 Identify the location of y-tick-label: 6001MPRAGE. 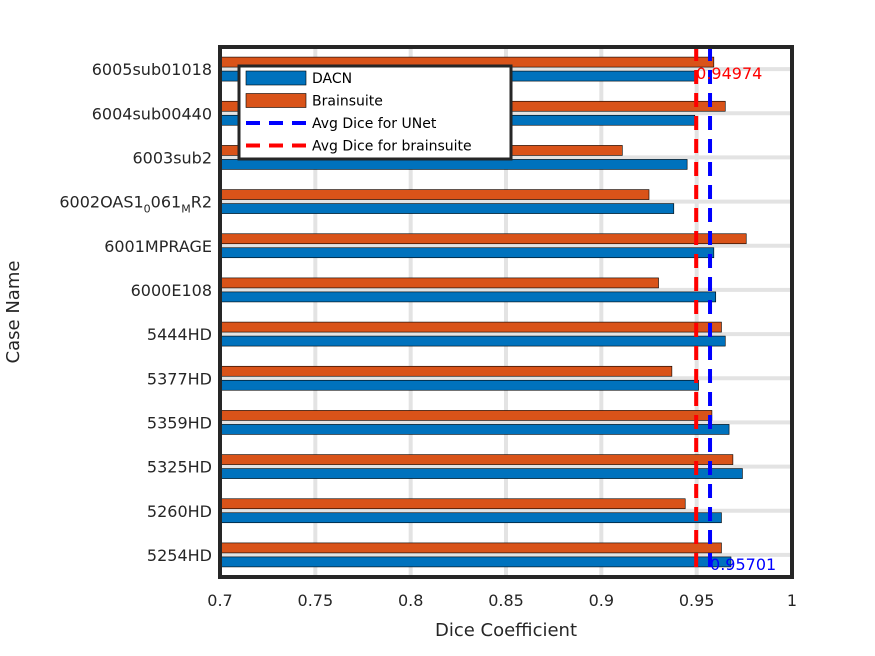
(158, 246).